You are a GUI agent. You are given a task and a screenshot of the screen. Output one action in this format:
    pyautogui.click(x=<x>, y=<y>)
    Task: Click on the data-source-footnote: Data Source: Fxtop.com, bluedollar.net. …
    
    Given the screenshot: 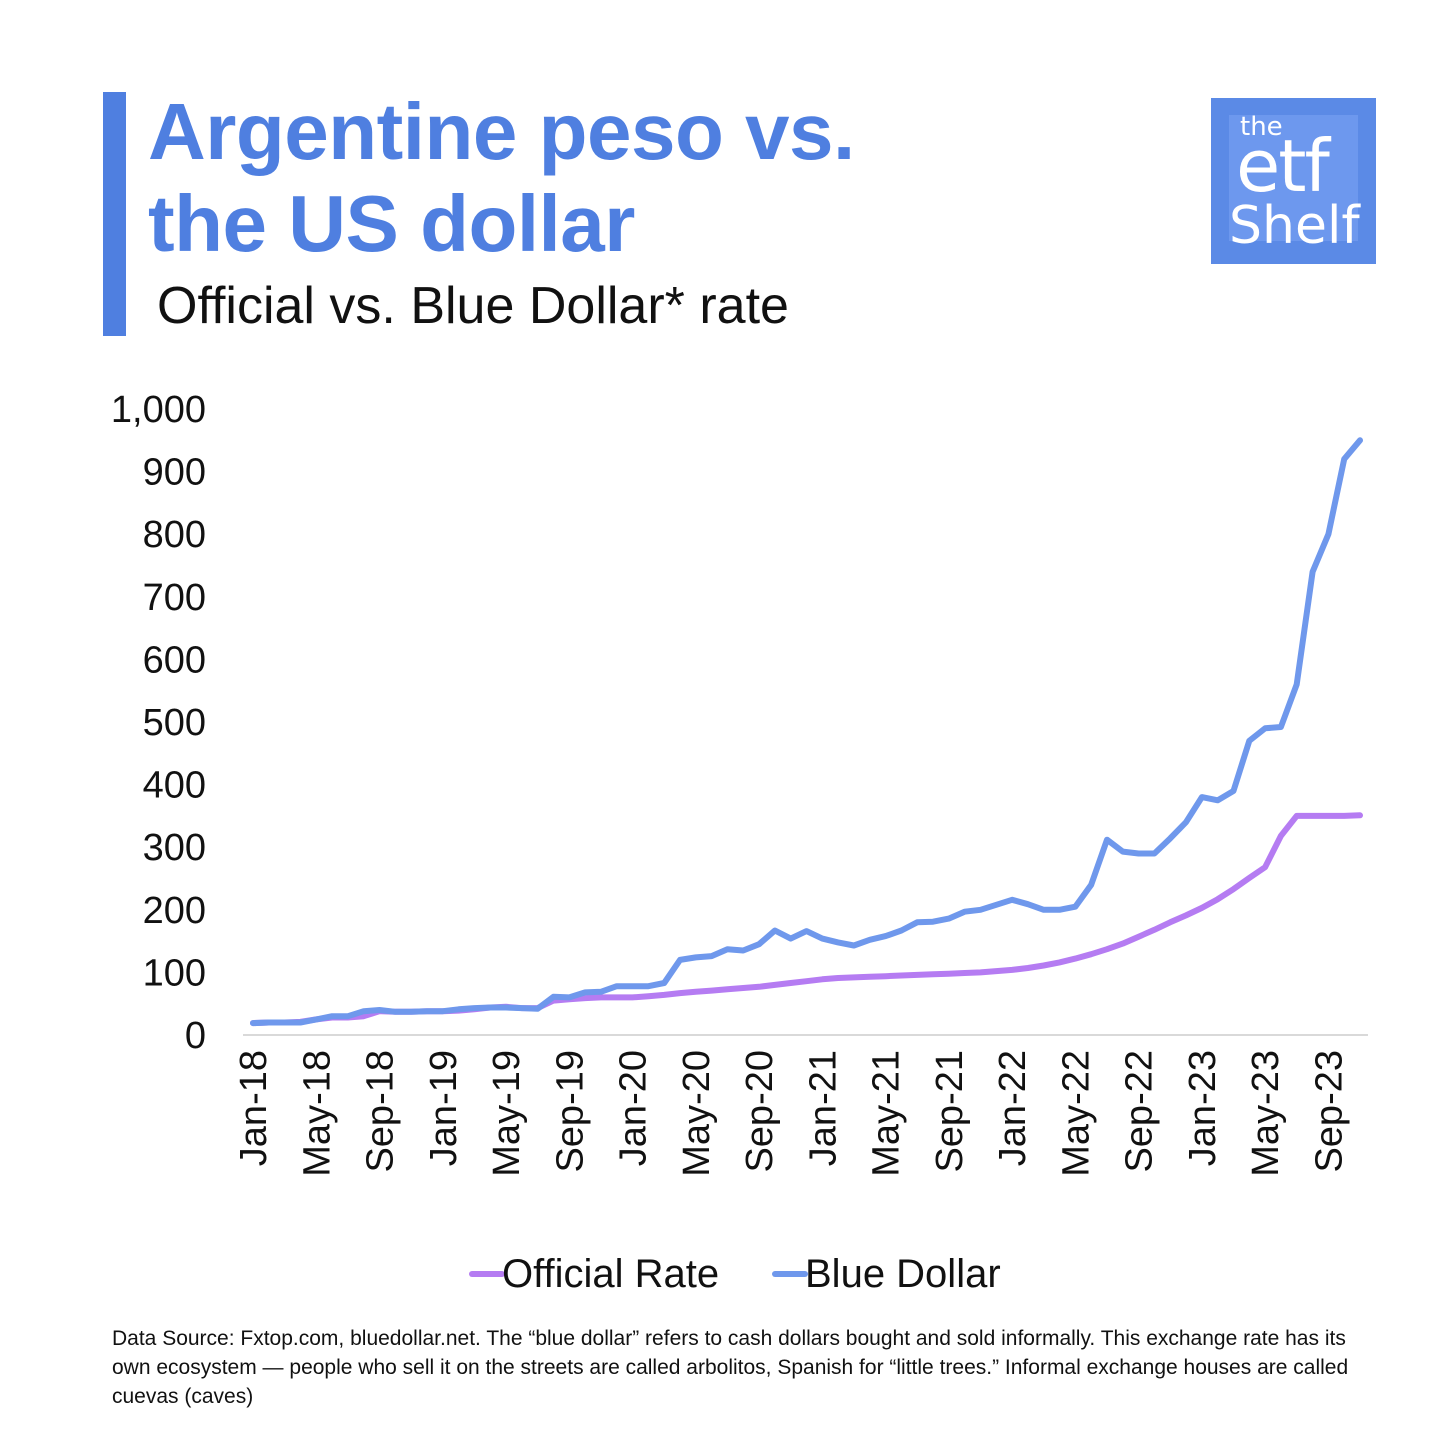 What is the action you would take?
    pyautogui.click(x=730, y=1367)
    